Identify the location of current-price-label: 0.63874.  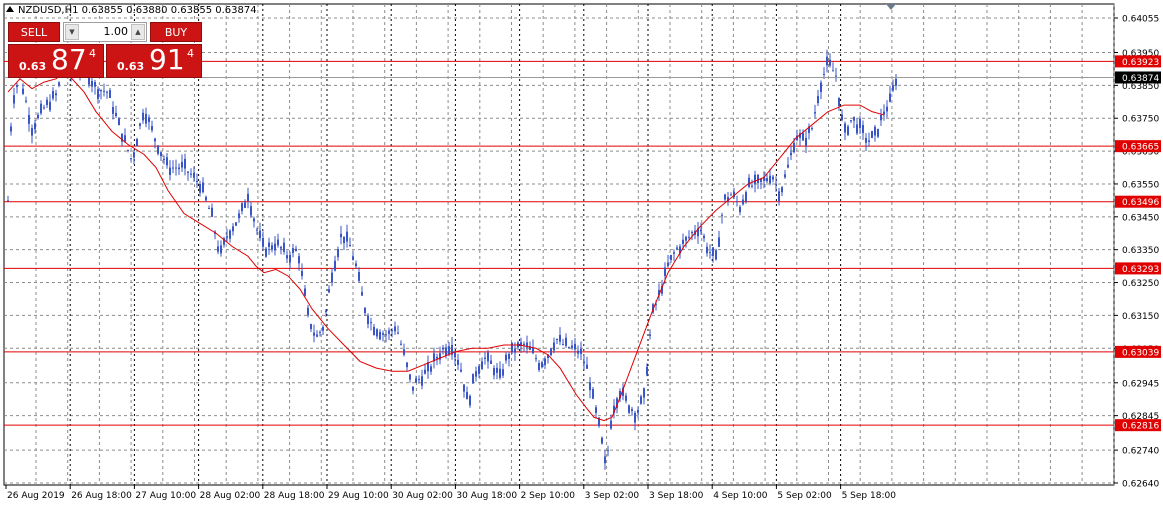
(1140, 79).